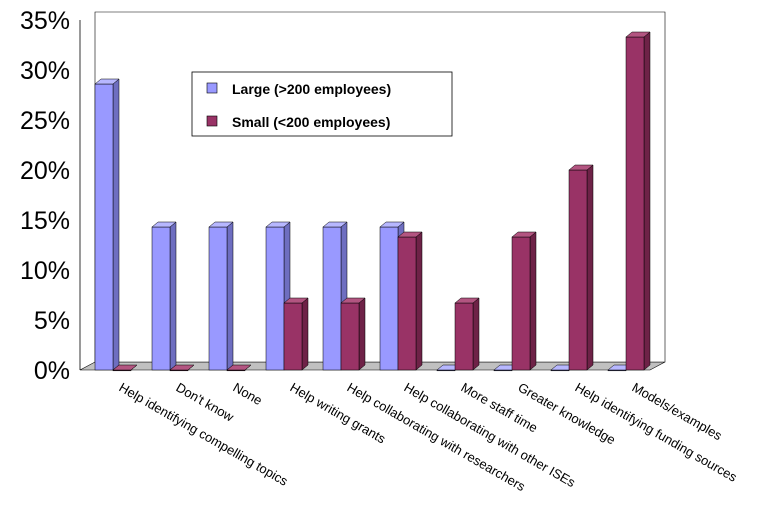  What do you see at coordinates (567, 414) in the screenshot?
I see `x-tick-label: Greater knowledge` at bounding box center [567, 414].